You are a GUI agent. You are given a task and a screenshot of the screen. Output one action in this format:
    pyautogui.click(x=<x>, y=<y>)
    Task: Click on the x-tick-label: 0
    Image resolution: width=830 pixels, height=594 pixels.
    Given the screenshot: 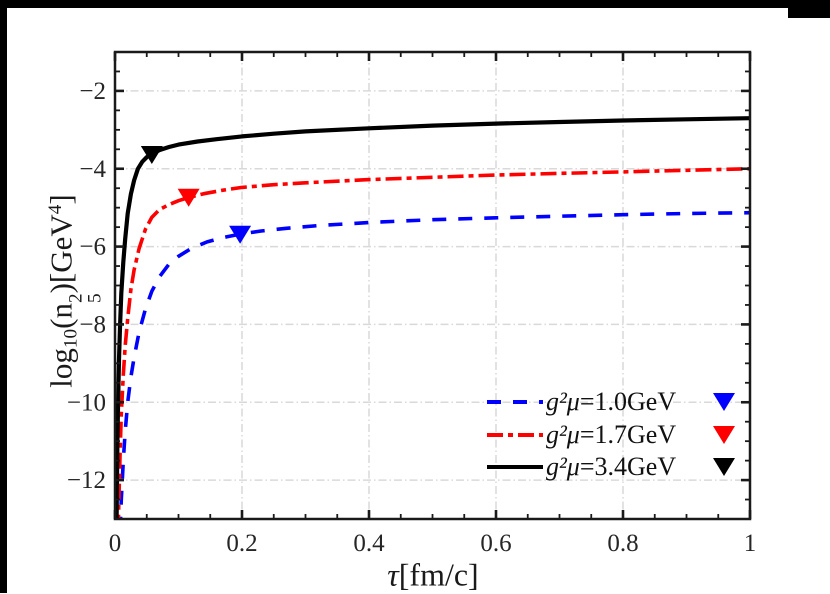 What is the action you would take?
    pyautogui.click(x=115, y=543)
    